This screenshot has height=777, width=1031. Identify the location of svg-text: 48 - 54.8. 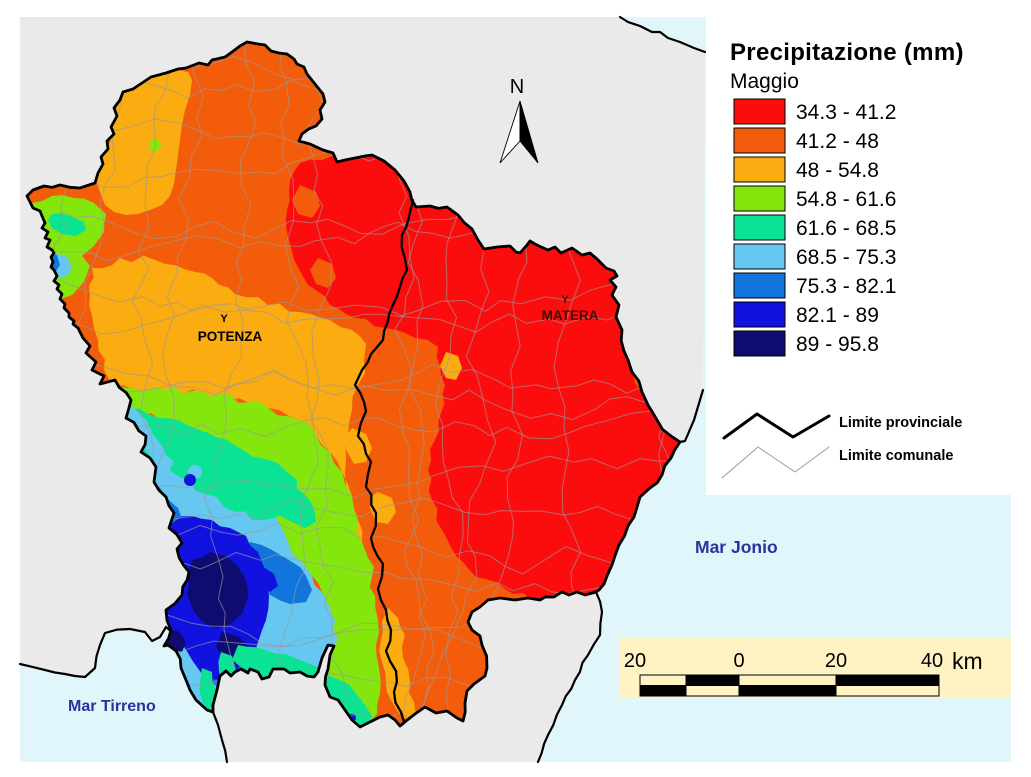
(837, 170).